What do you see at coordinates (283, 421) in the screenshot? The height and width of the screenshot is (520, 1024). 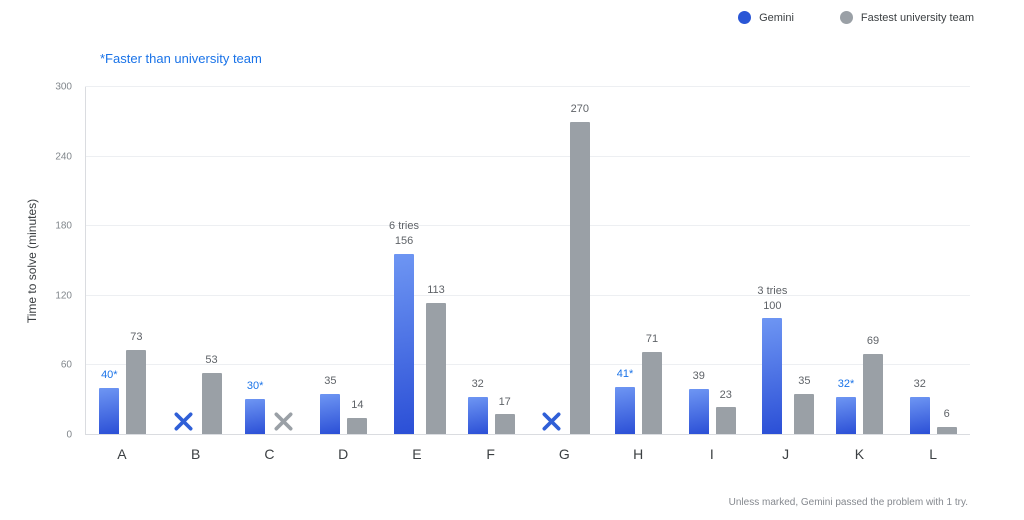 I see `team-unsolved-x-icon` at bounding box center [283, 421].